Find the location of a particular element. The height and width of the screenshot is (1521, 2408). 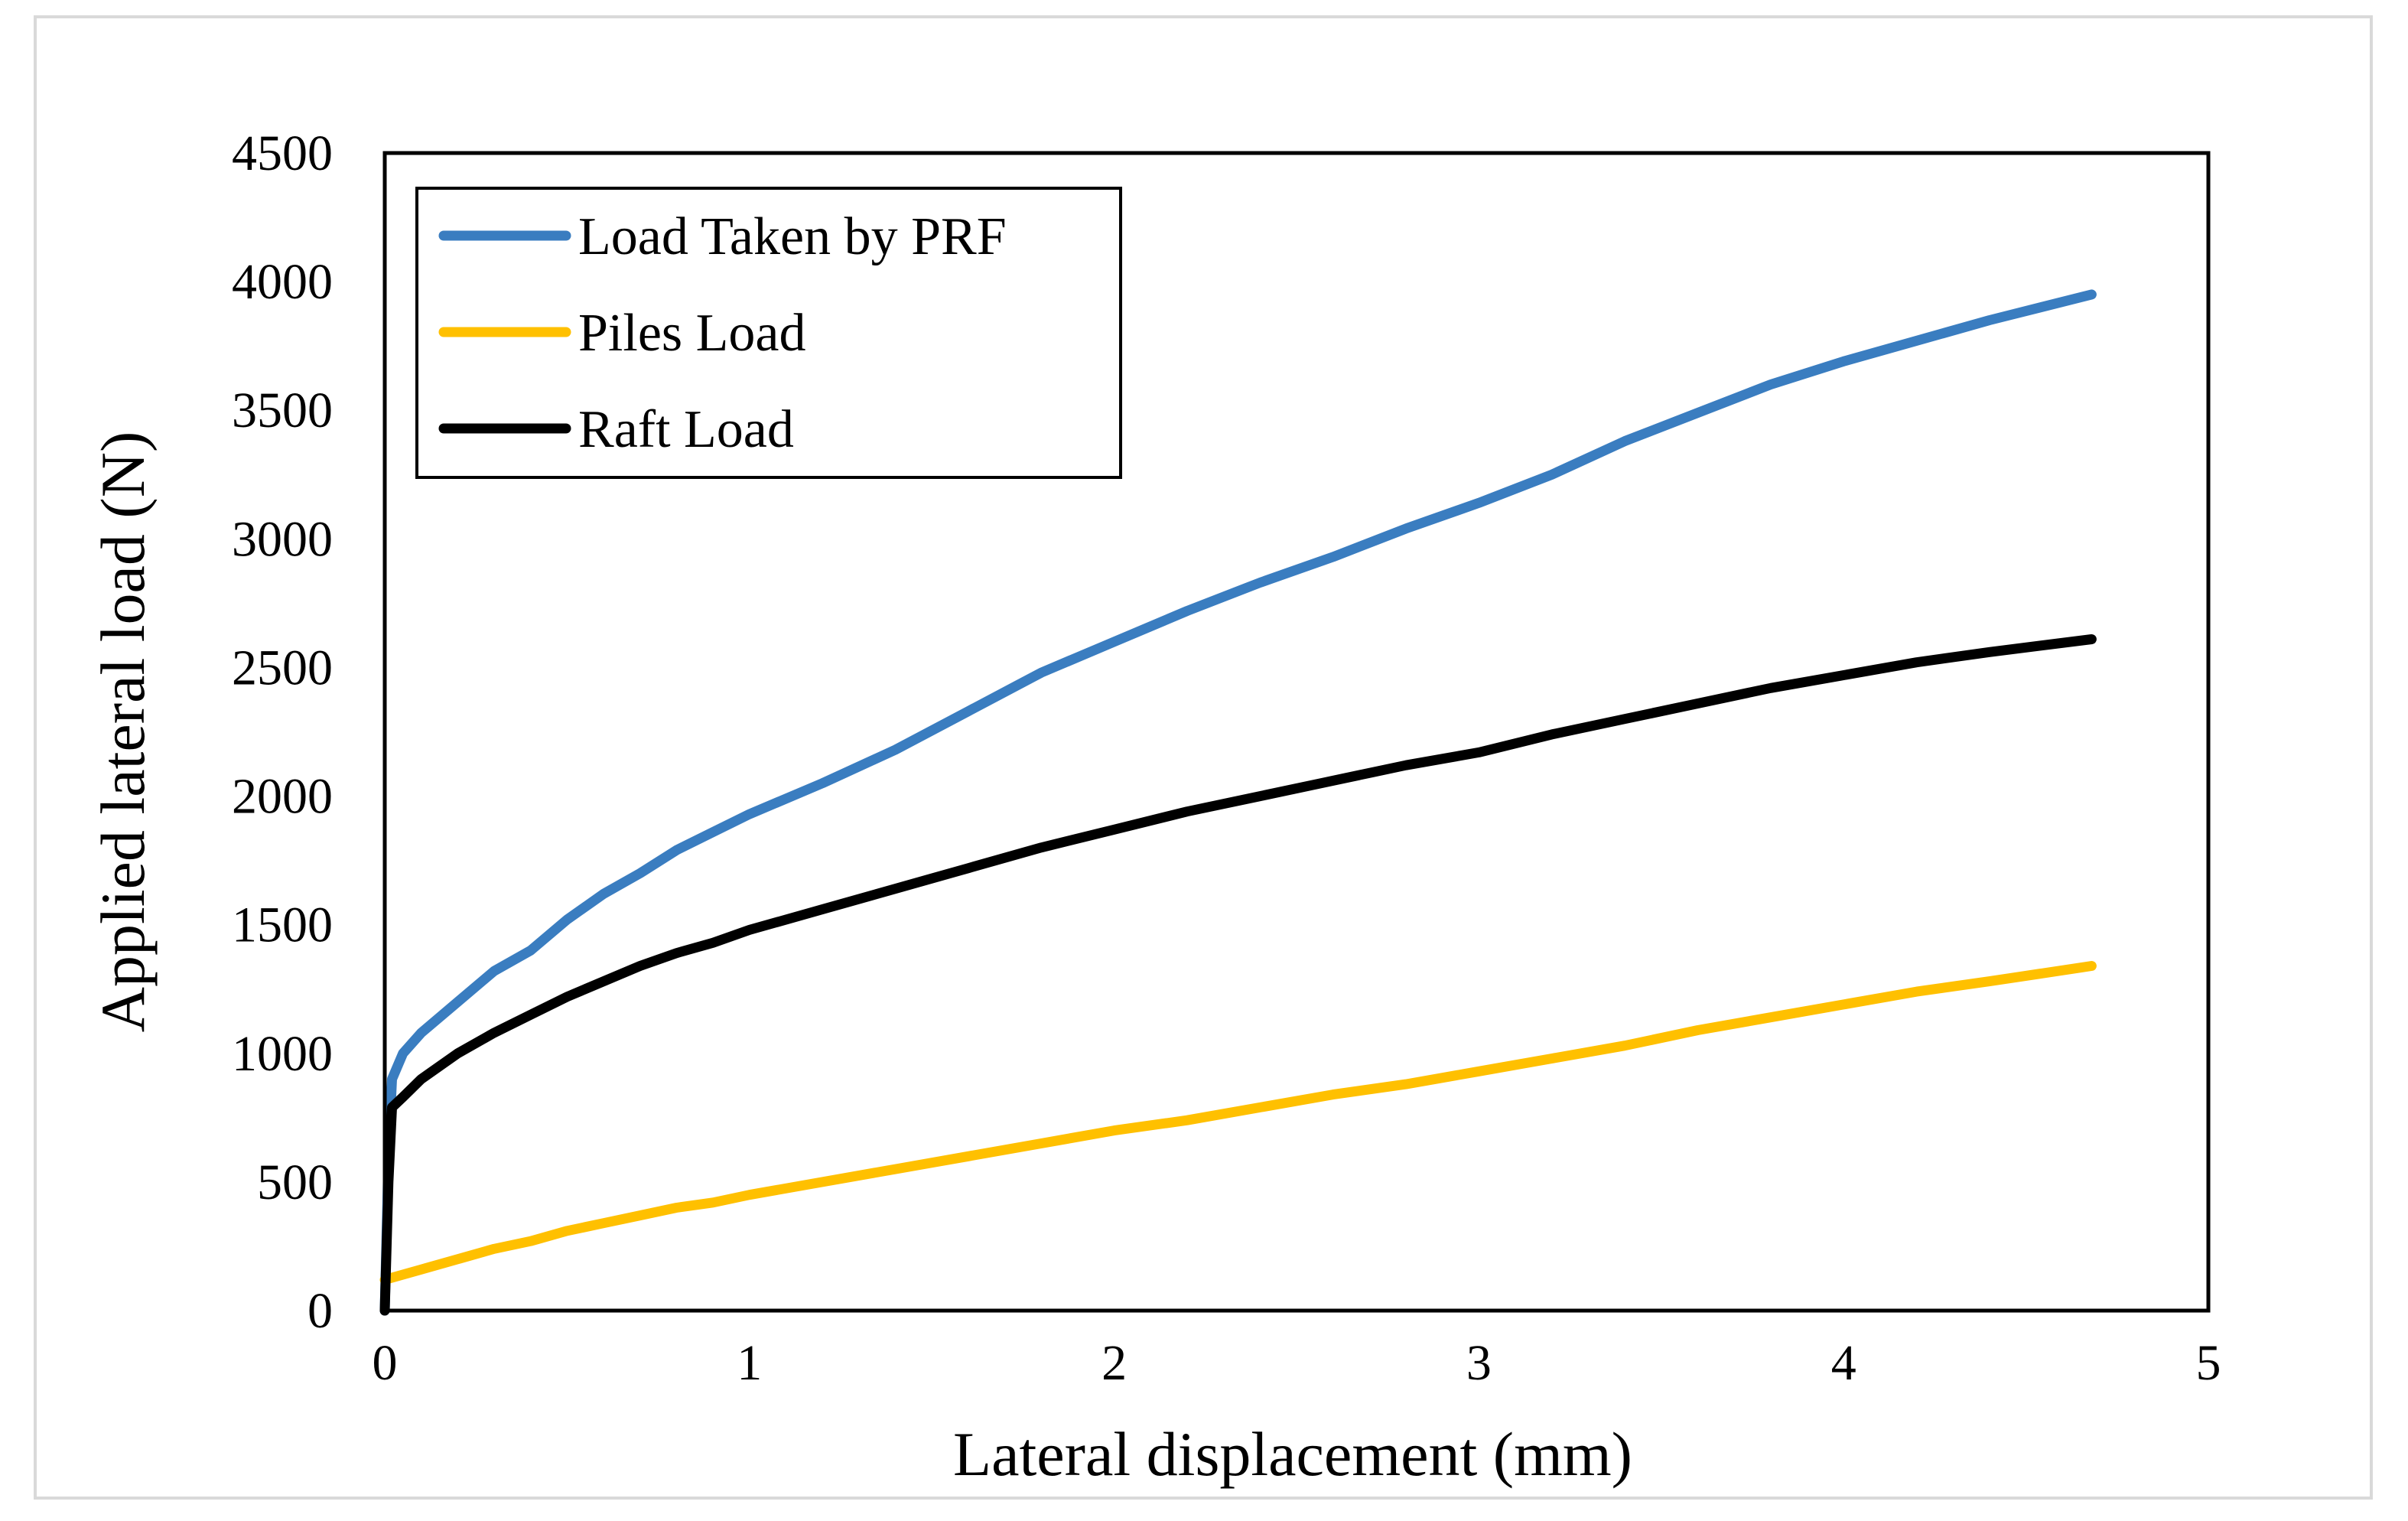

x-tick-labels: 0 1 2 3 4 5 is located at coordinates (1297, 1363).